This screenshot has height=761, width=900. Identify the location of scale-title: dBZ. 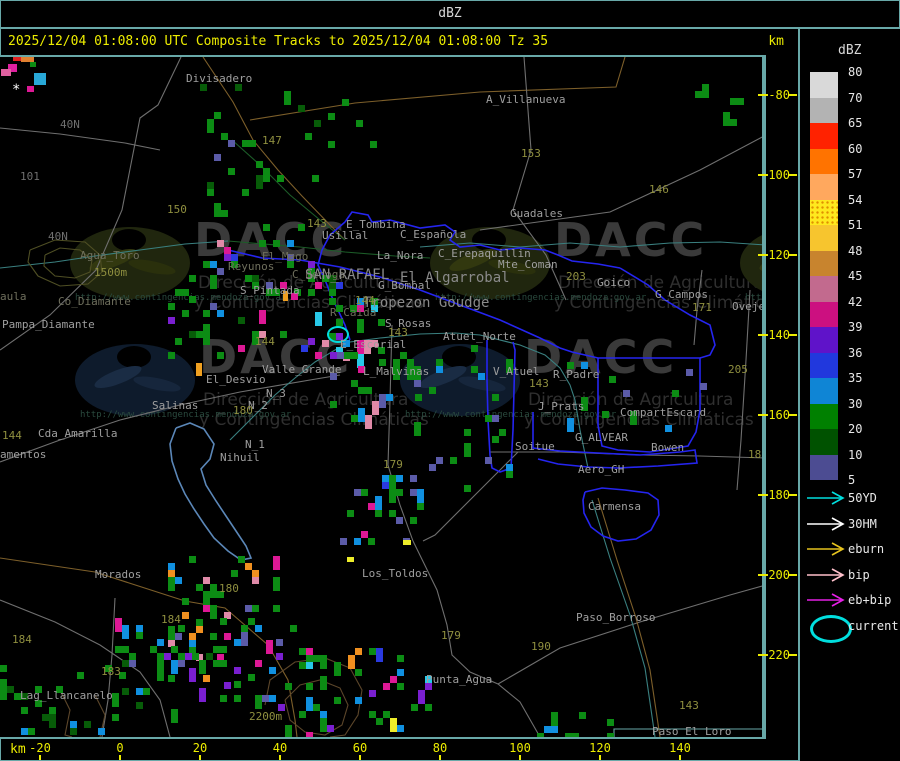
(850, 50).